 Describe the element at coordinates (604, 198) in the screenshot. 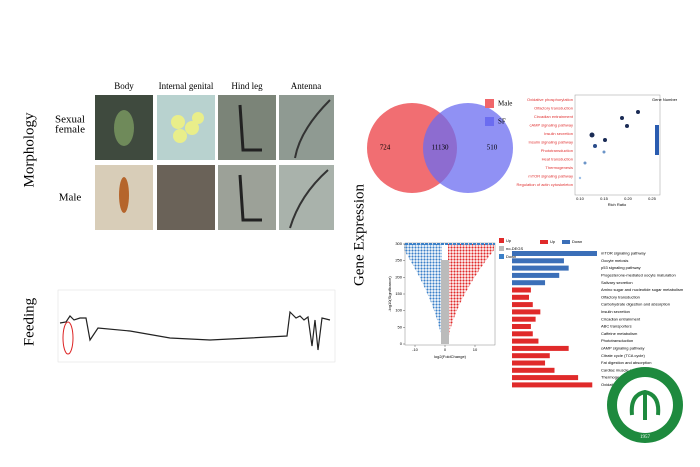

I see `x-tick-label: 0.15` at that location.